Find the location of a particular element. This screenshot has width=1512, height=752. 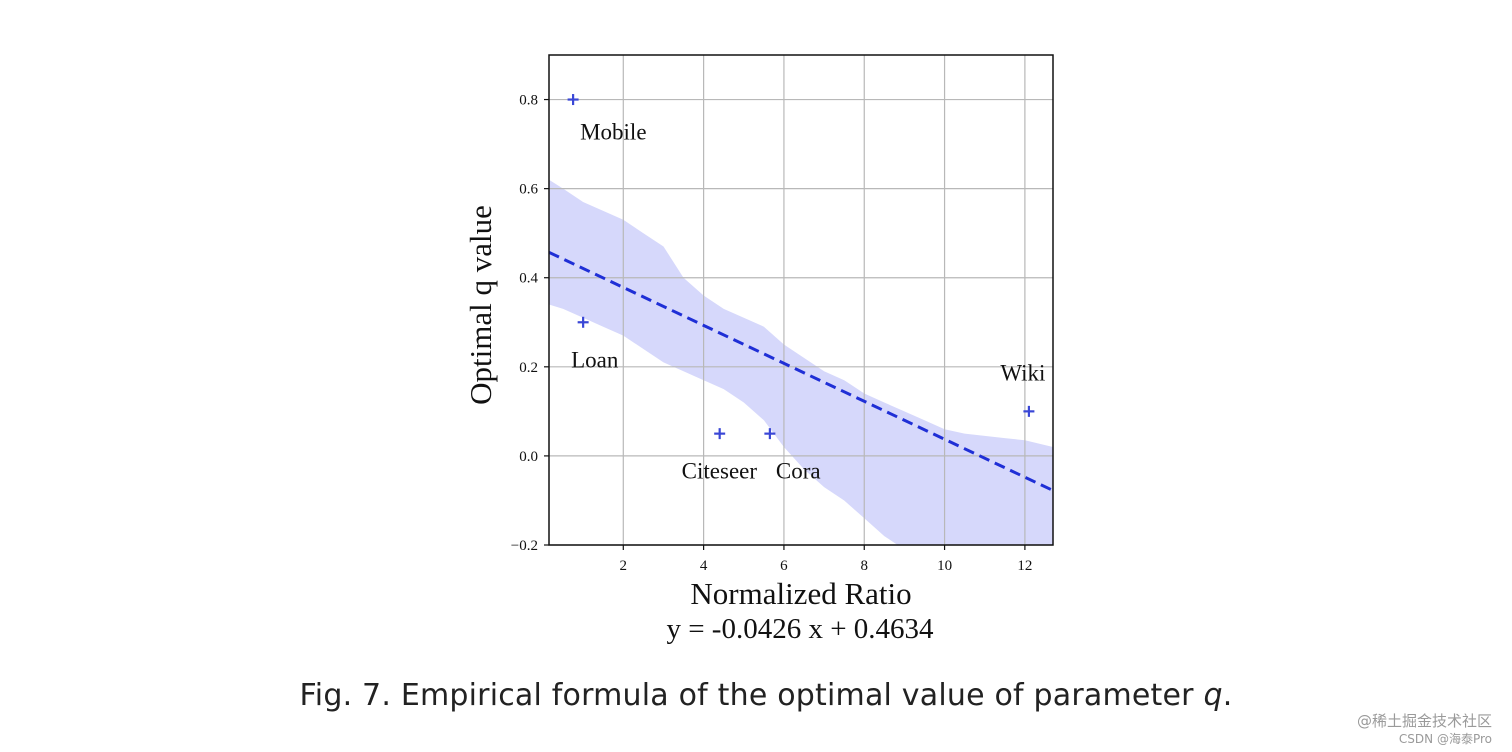

x-tick-label: 4 is located at coordinates (704, 566).